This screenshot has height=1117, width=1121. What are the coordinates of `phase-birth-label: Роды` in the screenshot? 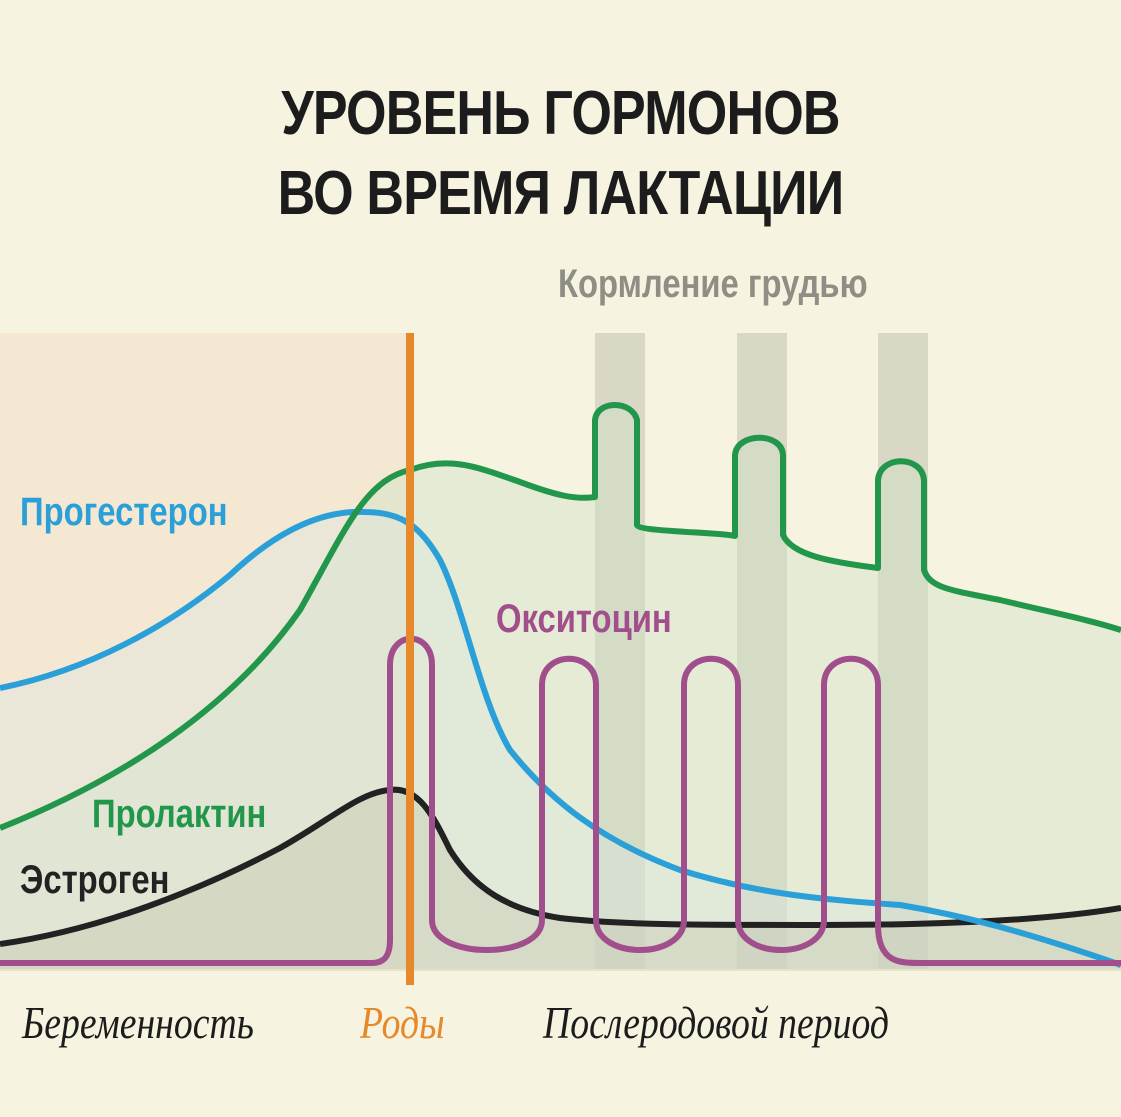 It's located at (402, 1022).